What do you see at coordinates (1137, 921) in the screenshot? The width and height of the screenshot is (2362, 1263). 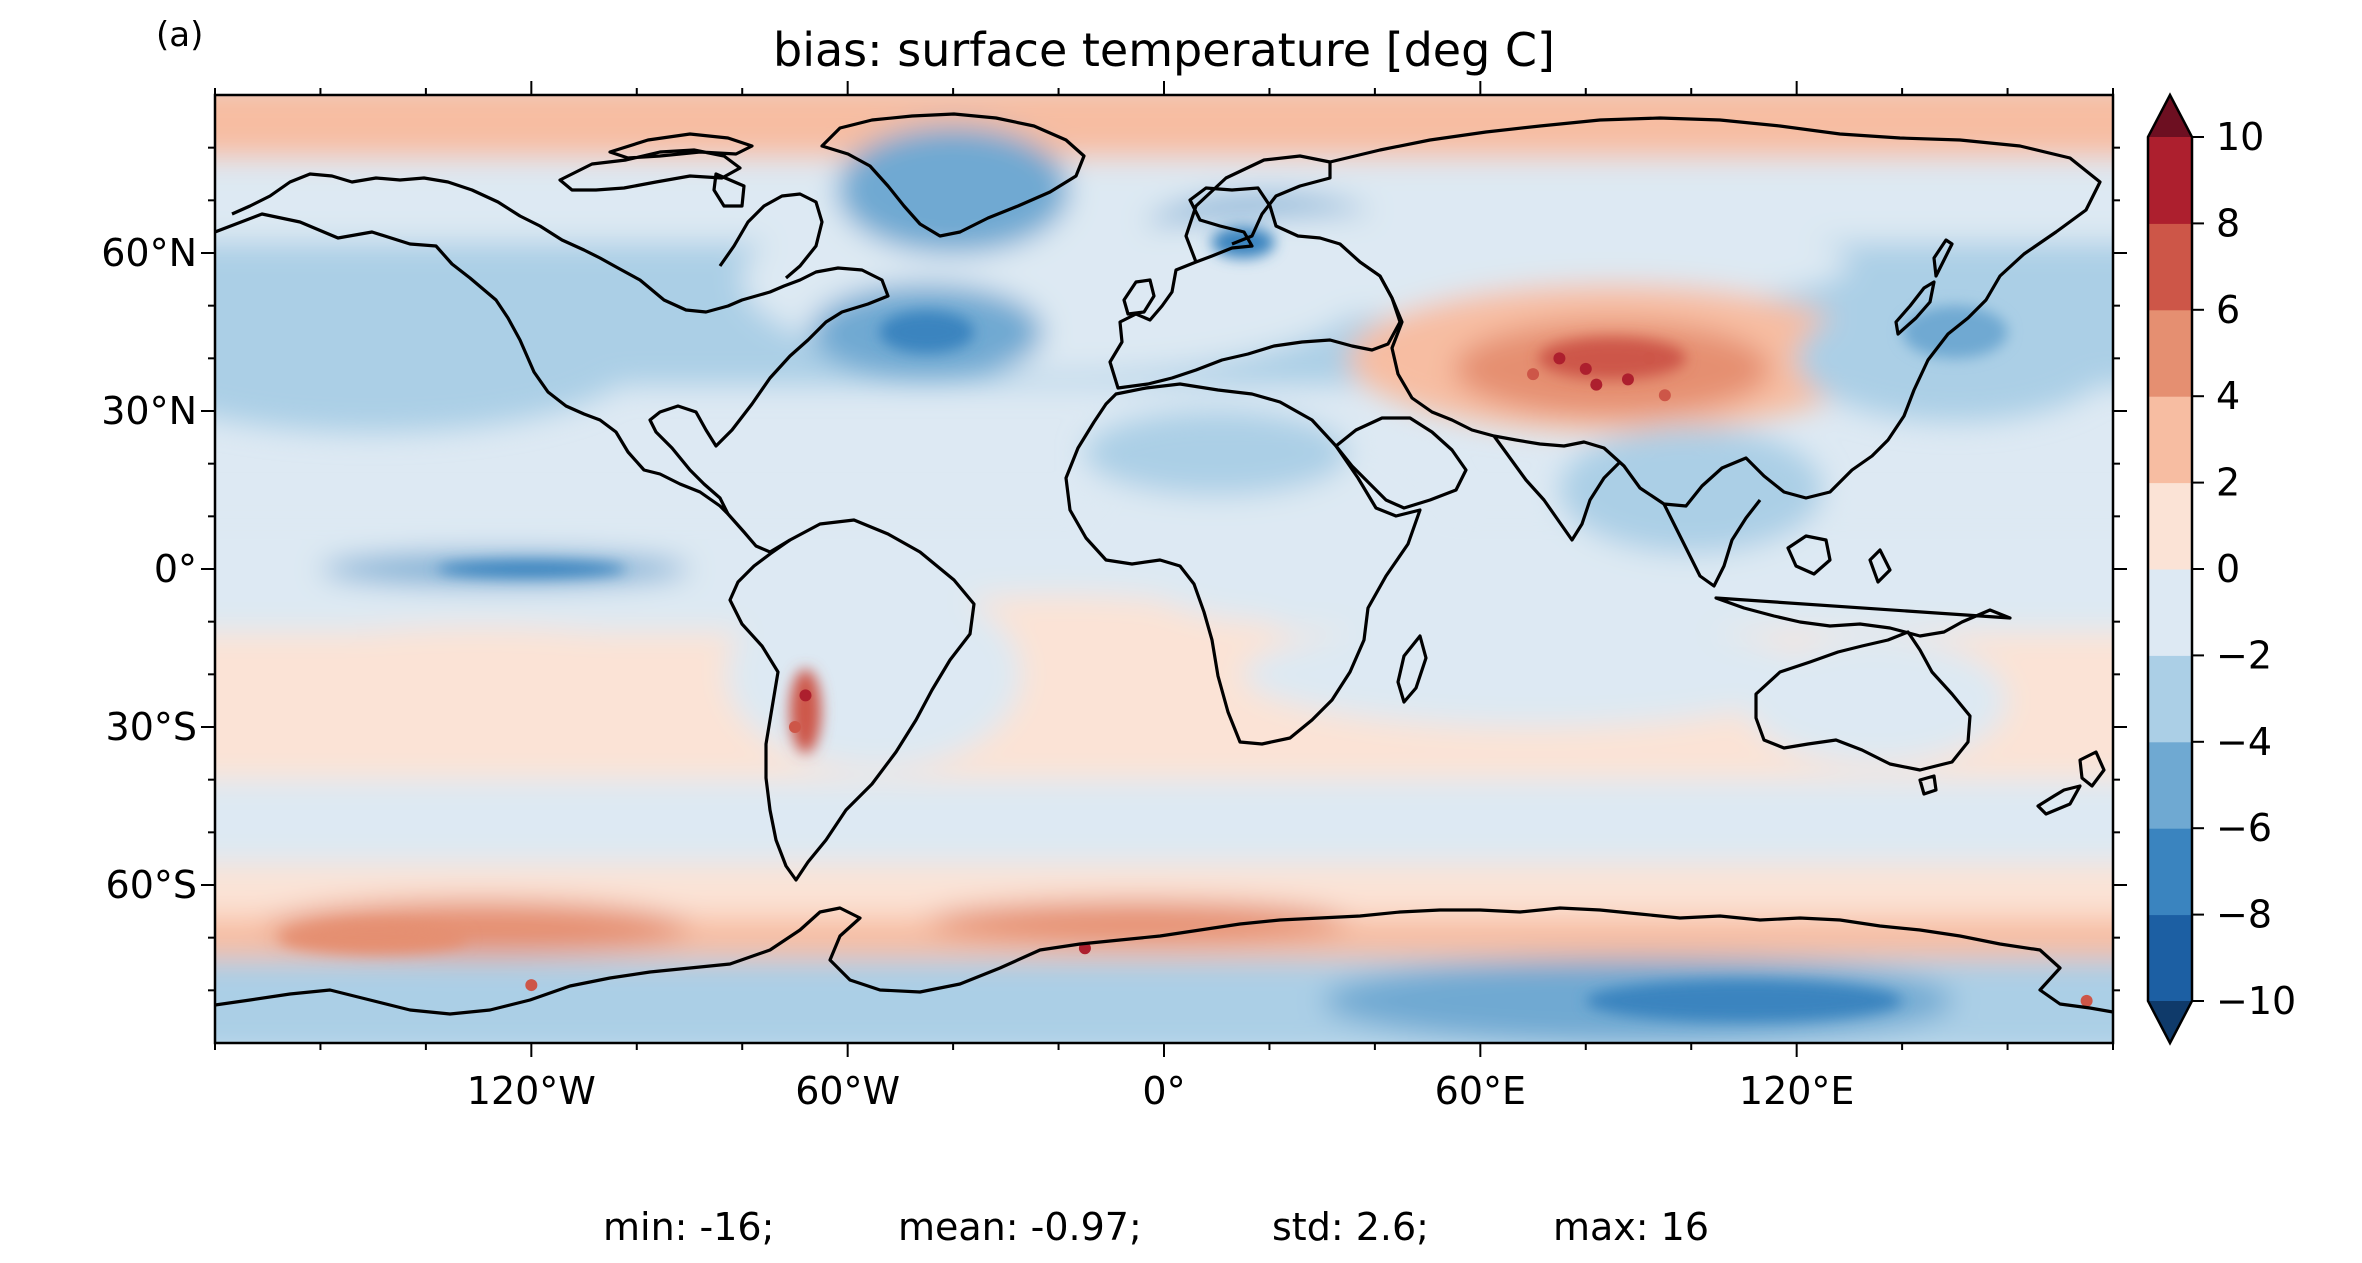 I see `weddell-warm` at bounding box center [1137, 921].